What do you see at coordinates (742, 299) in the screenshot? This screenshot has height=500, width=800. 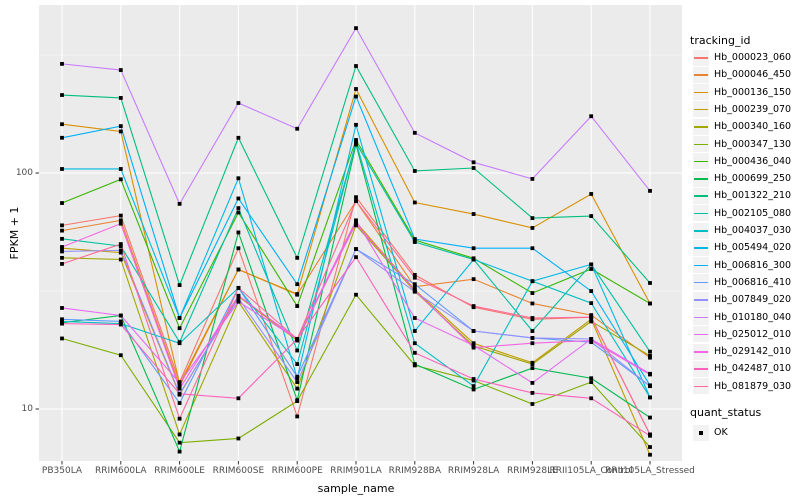 I see `legend-item: Hb_007849_020` at bounding box center [742, 299].